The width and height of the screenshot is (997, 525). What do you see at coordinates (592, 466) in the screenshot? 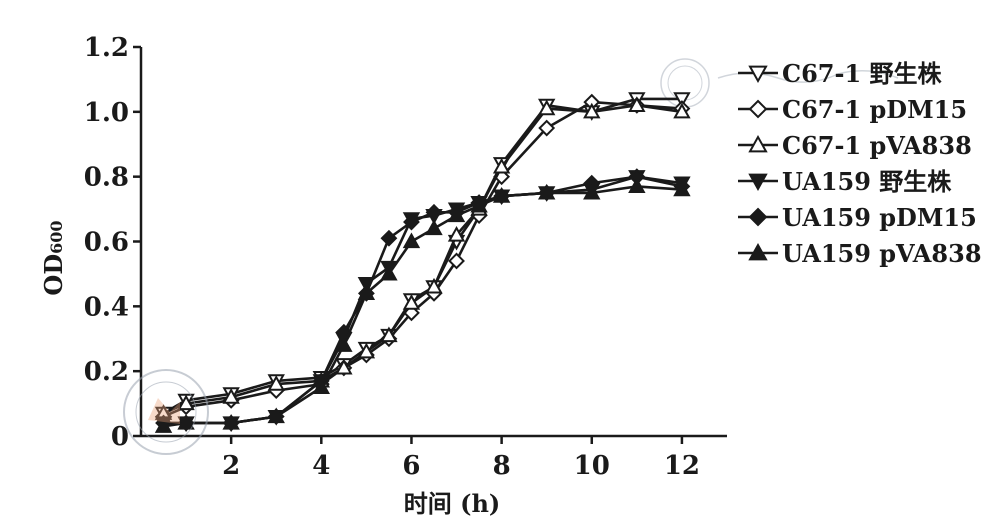
I see `x-tick-label: 10` at bounding box center [592, 466].